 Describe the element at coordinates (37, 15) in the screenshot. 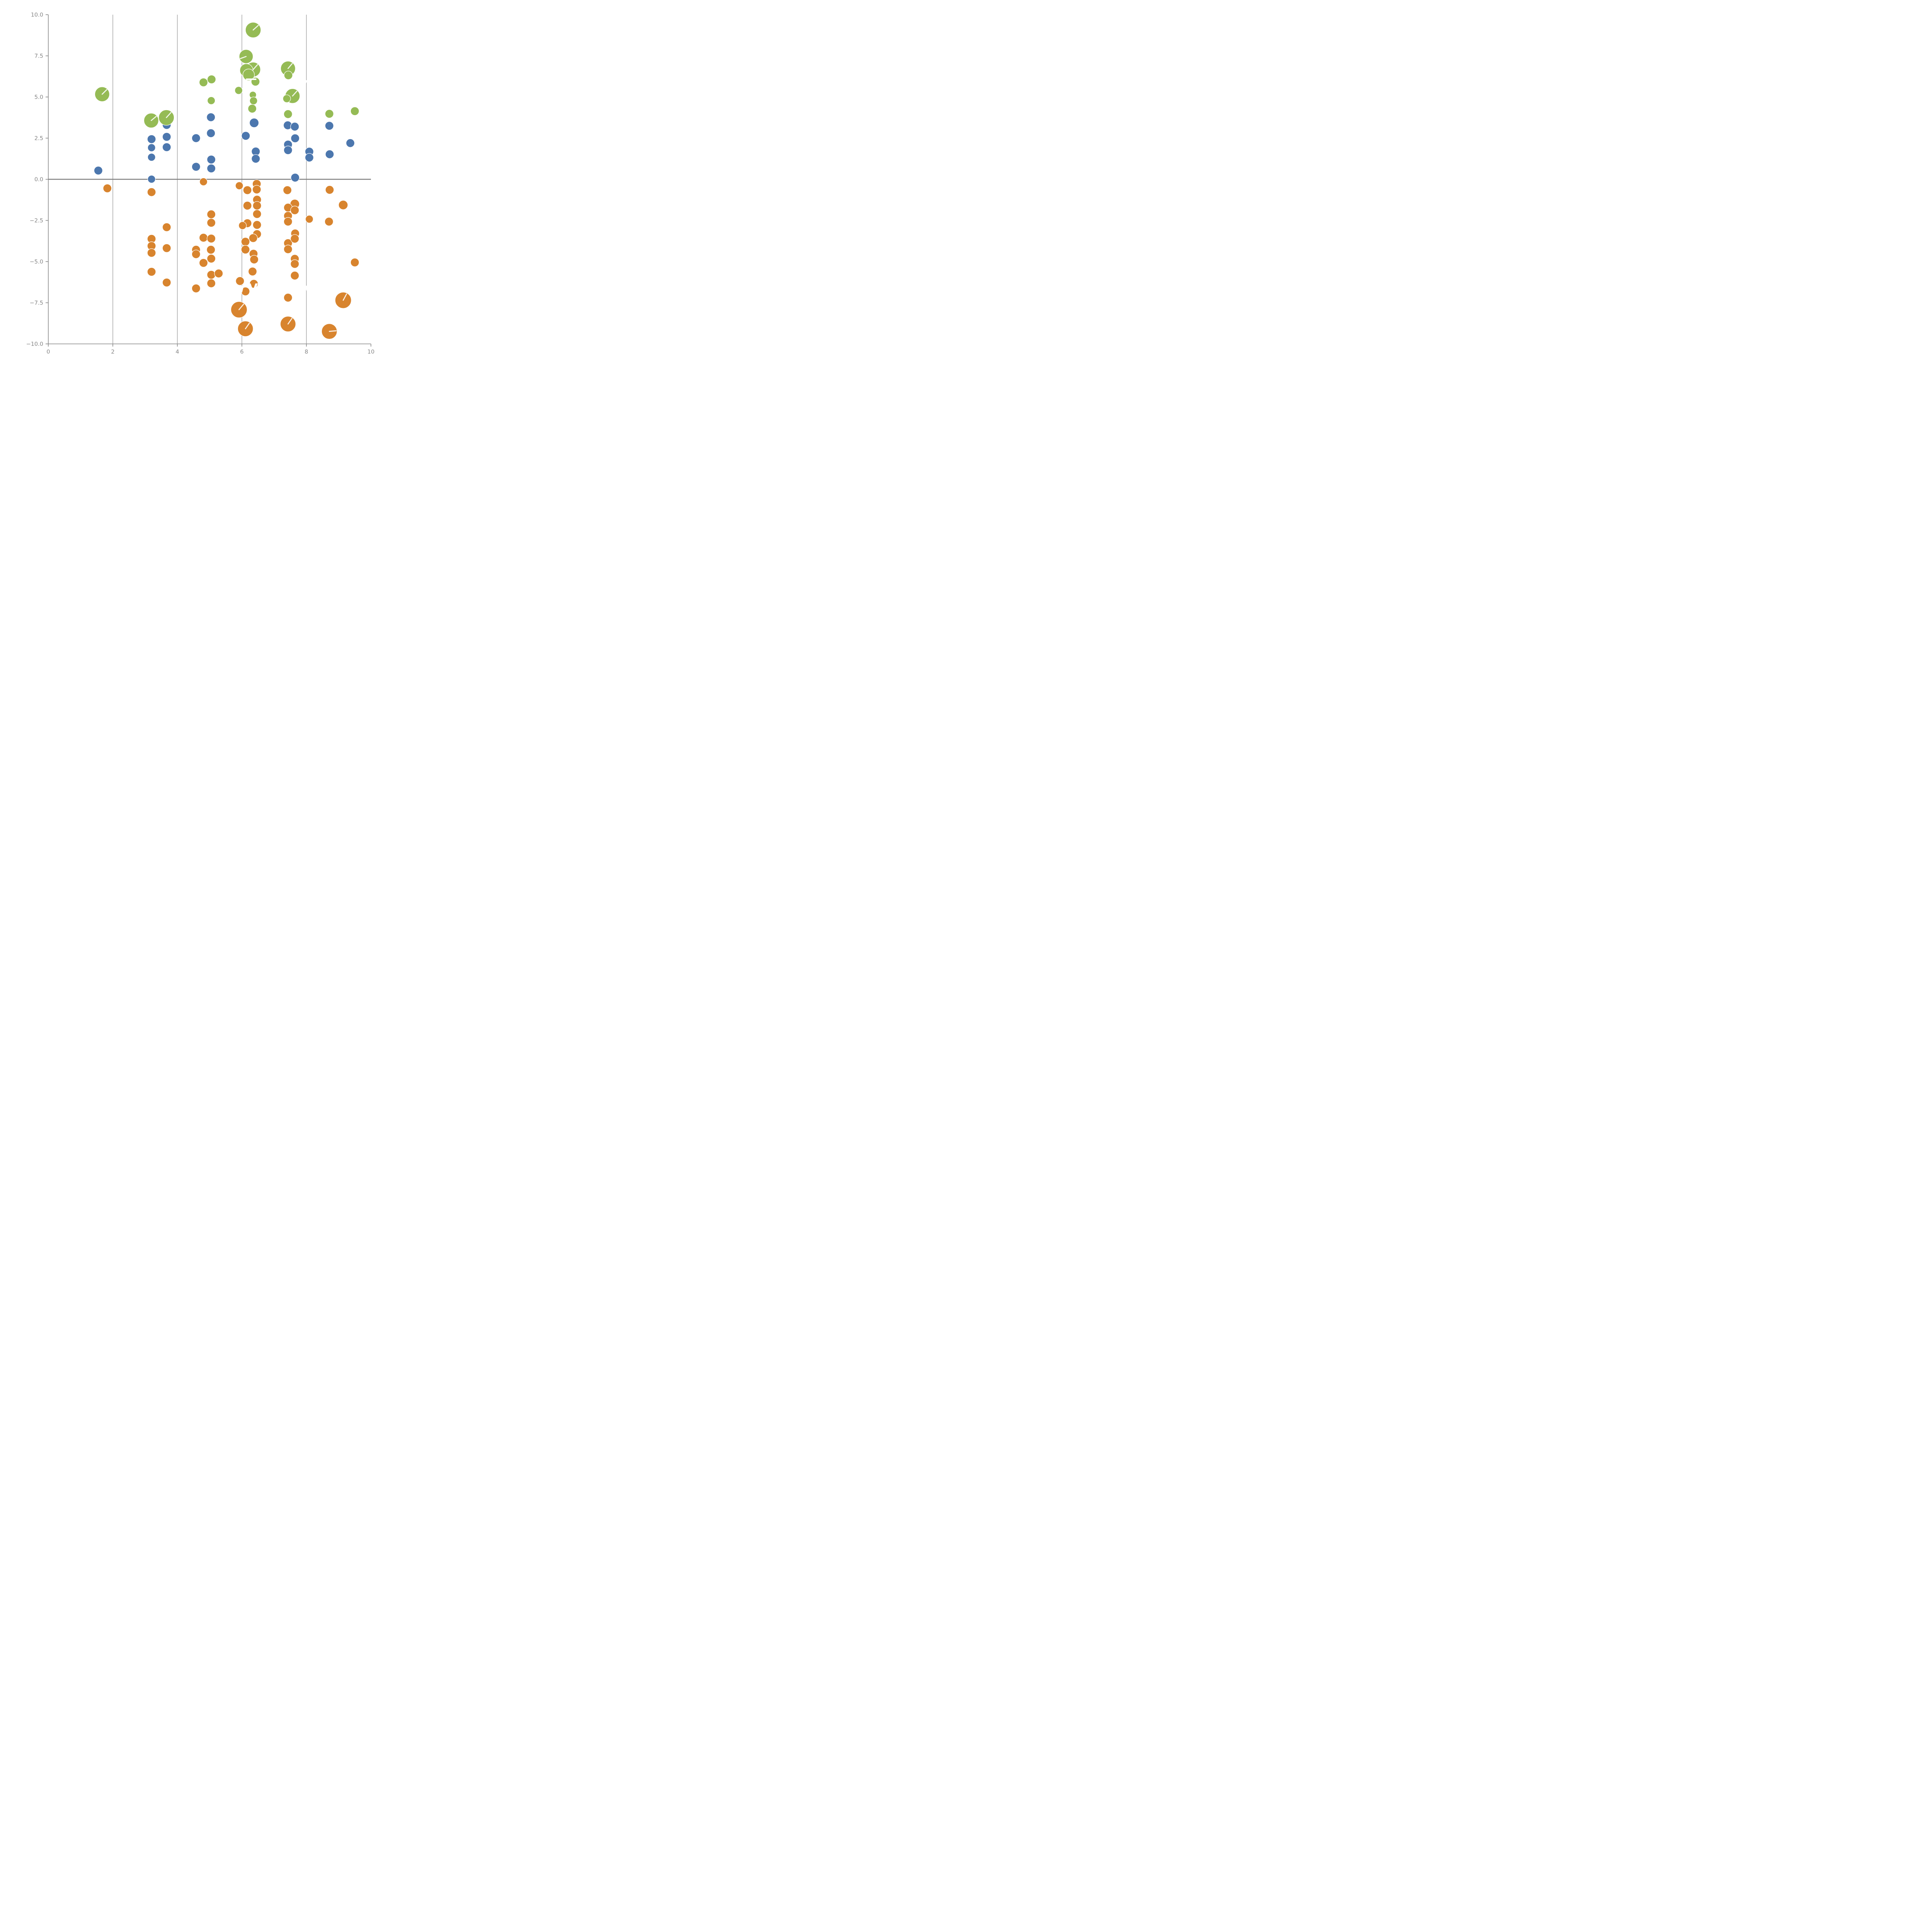

I see `y-tick-label: 10.0` at that location.